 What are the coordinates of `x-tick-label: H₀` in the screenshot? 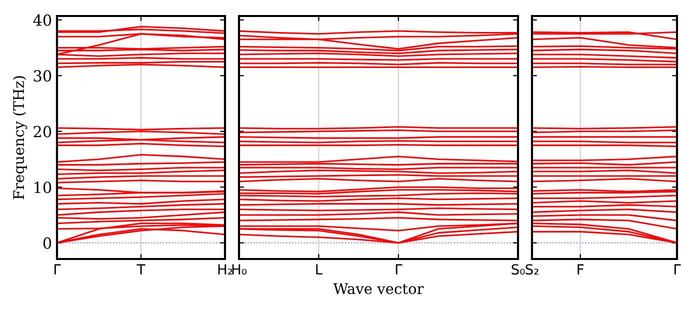 It's located at (239, 269).